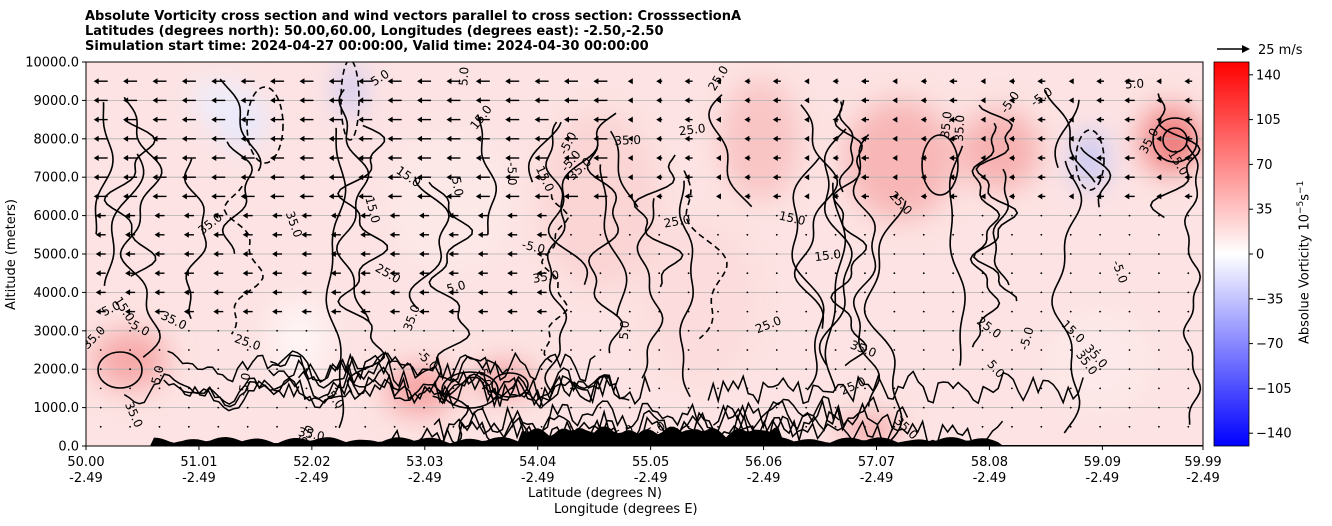 The image size is (1332, 526). What do you see at coordinates (158, 375) in the screenshot?
I see `contour-label: 5.0` at bounding box center [158, 375].